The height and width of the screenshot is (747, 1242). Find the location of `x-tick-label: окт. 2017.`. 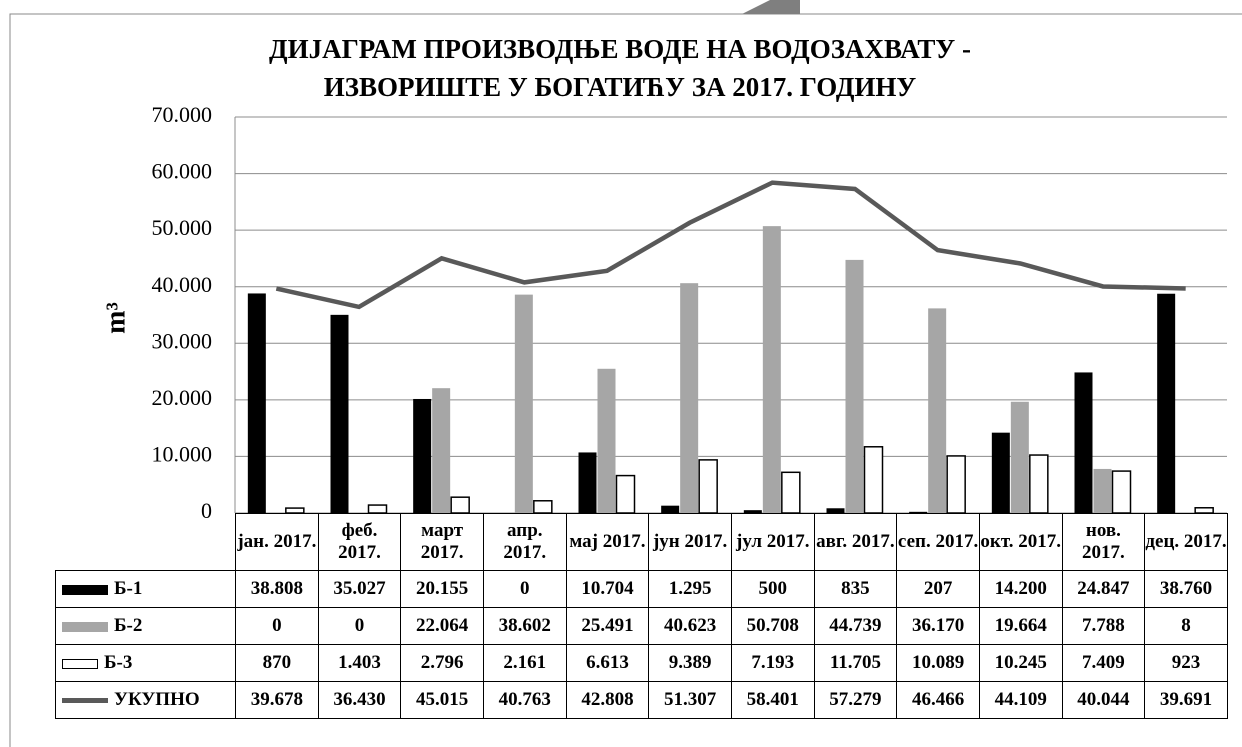

x-tick-label: окт. 2017. is located at coordinates (1020, 542).